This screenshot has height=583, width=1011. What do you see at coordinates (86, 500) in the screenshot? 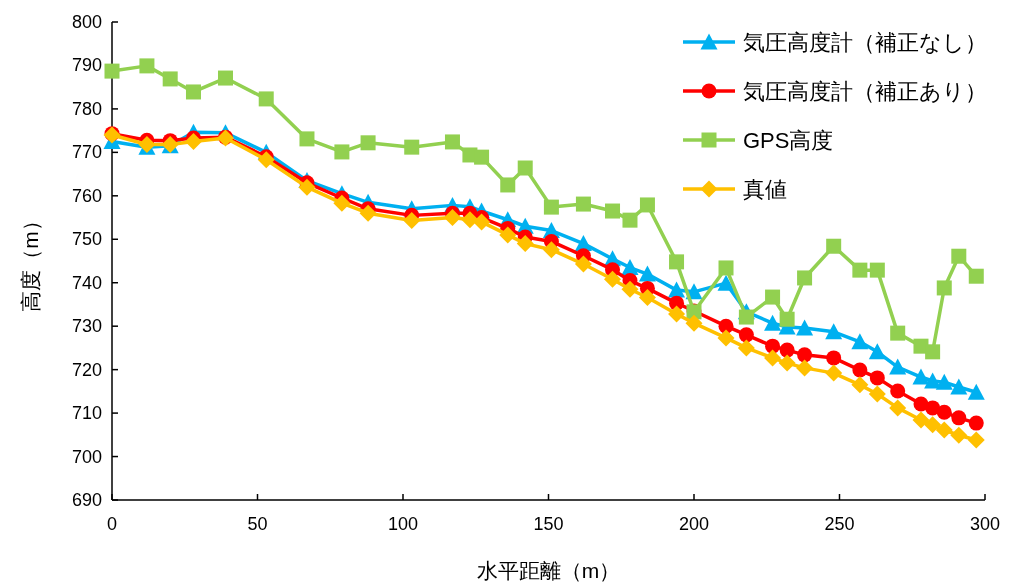
I see `y-tick-label: 690` at bounding box center [86, 500].